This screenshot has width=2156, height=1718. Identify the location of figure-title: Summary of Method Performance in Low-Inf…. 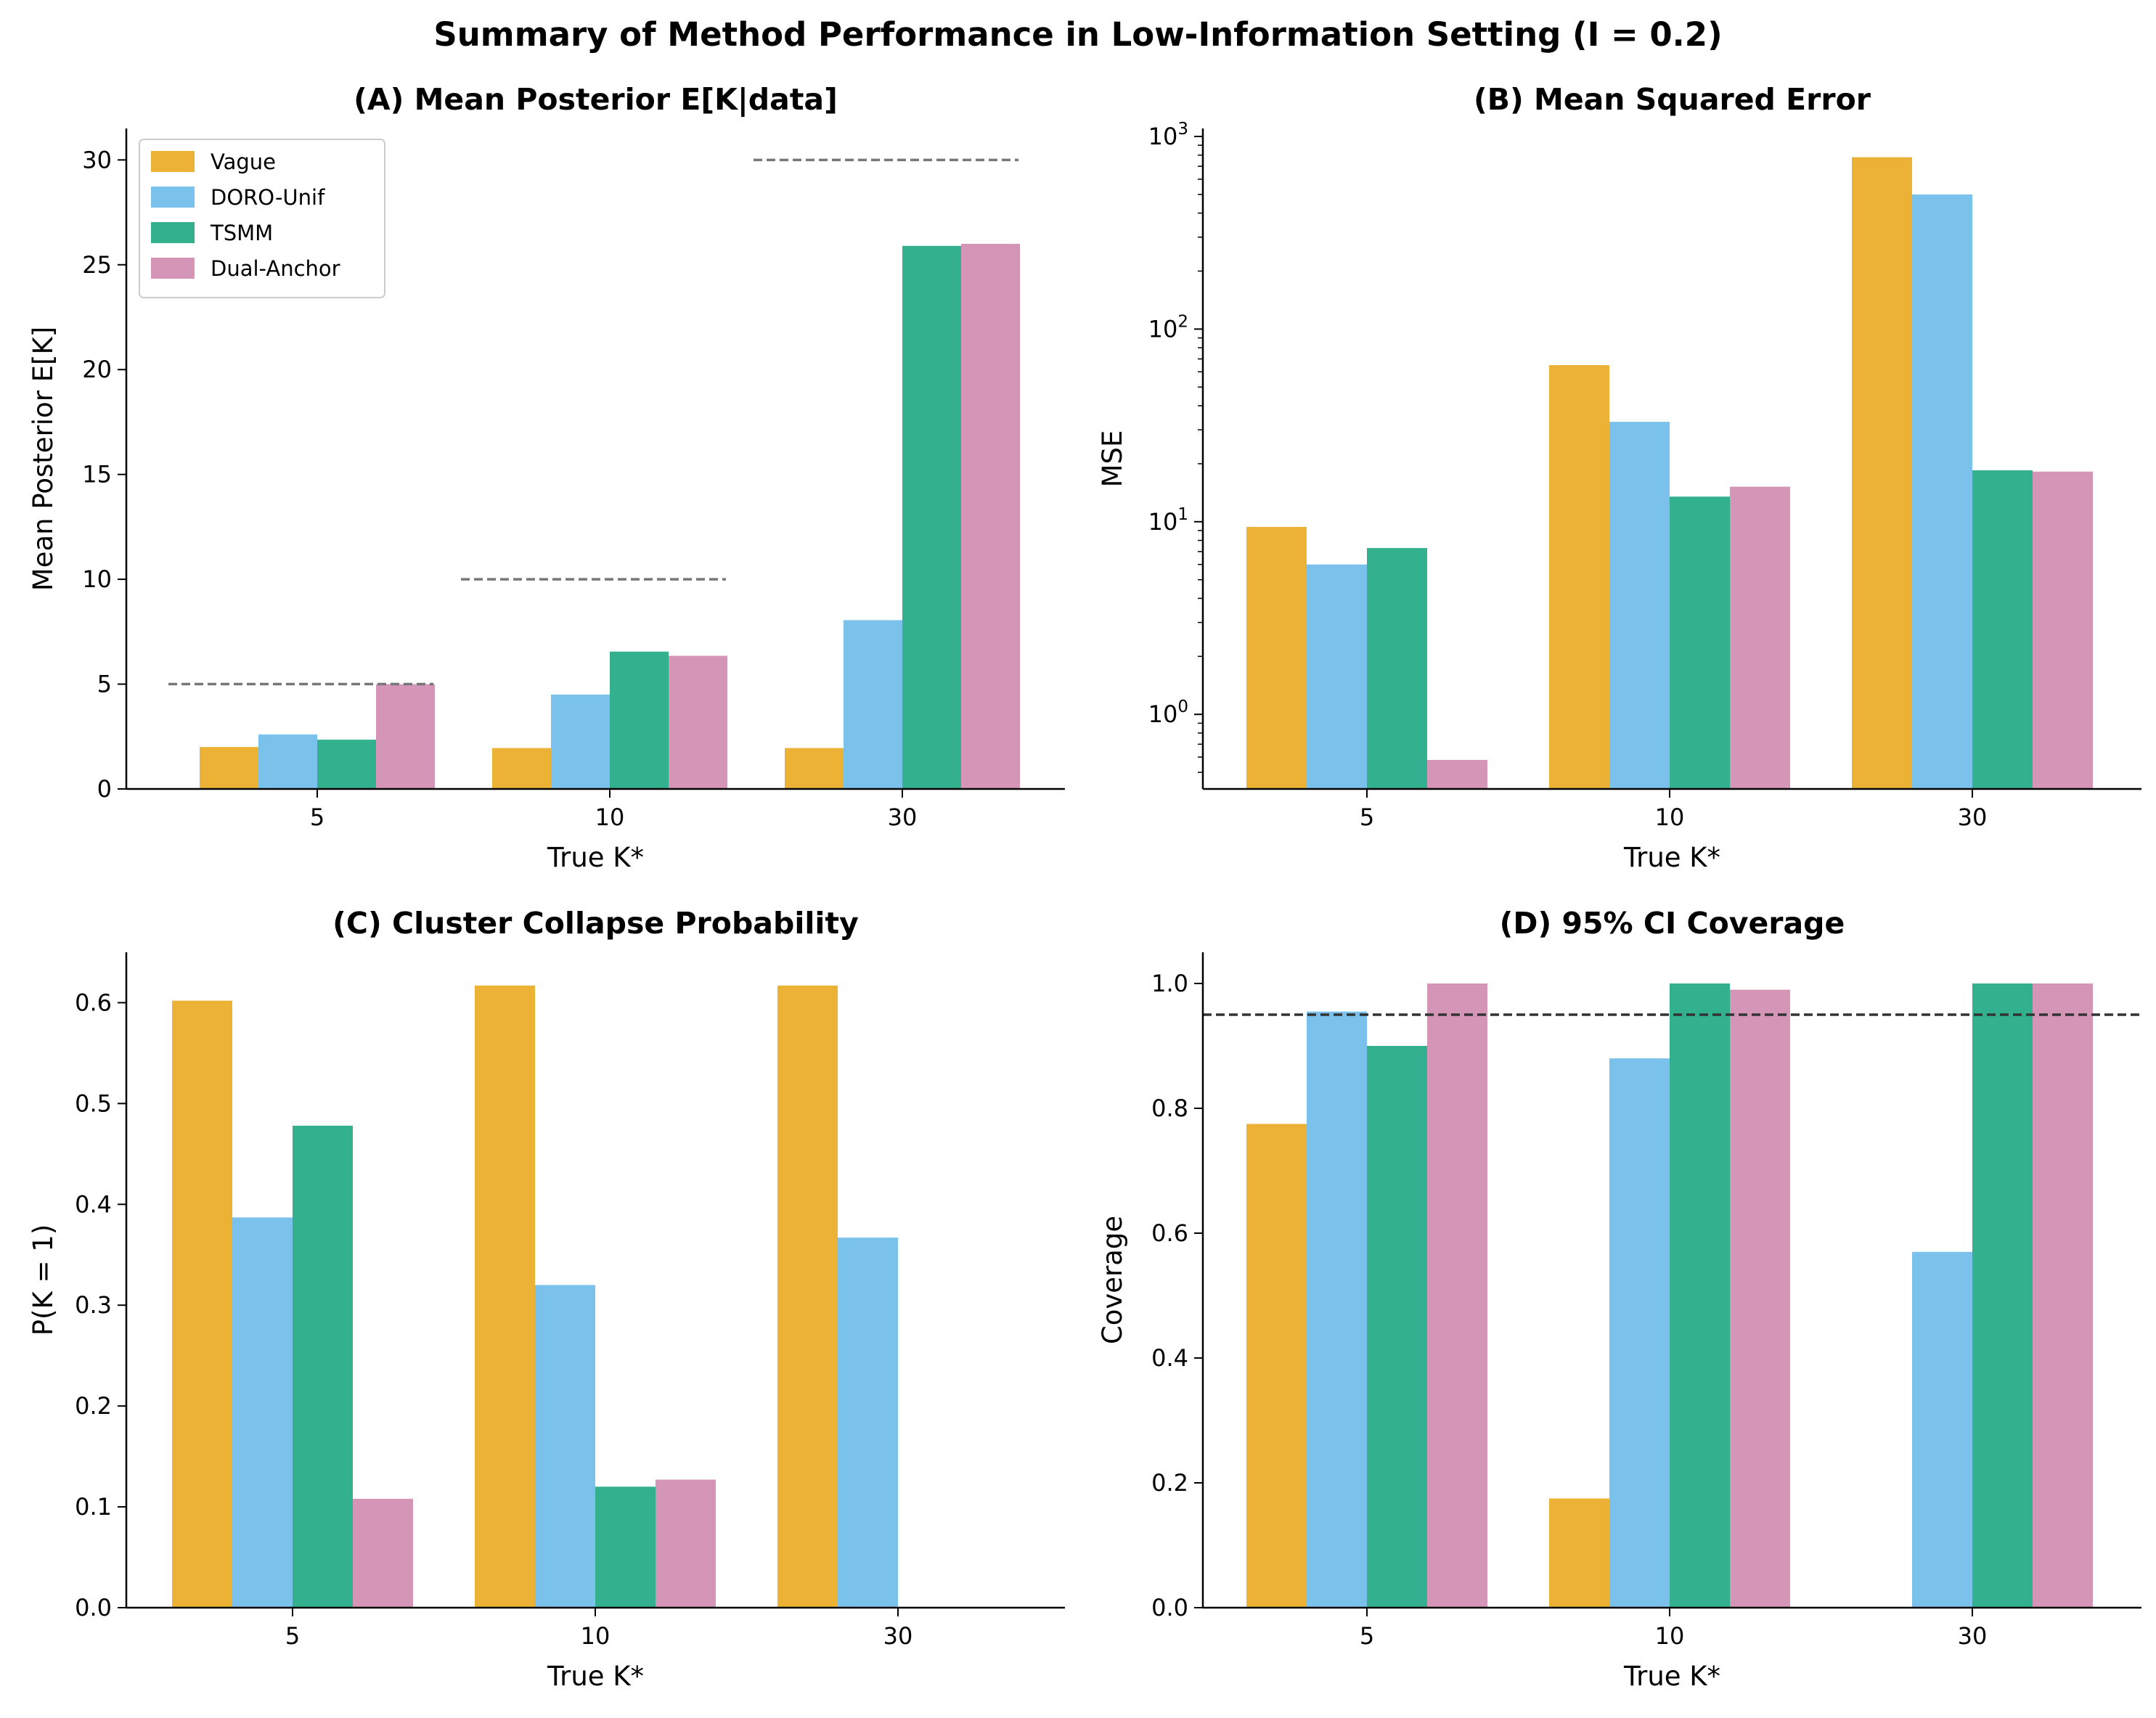
(1077, 34).